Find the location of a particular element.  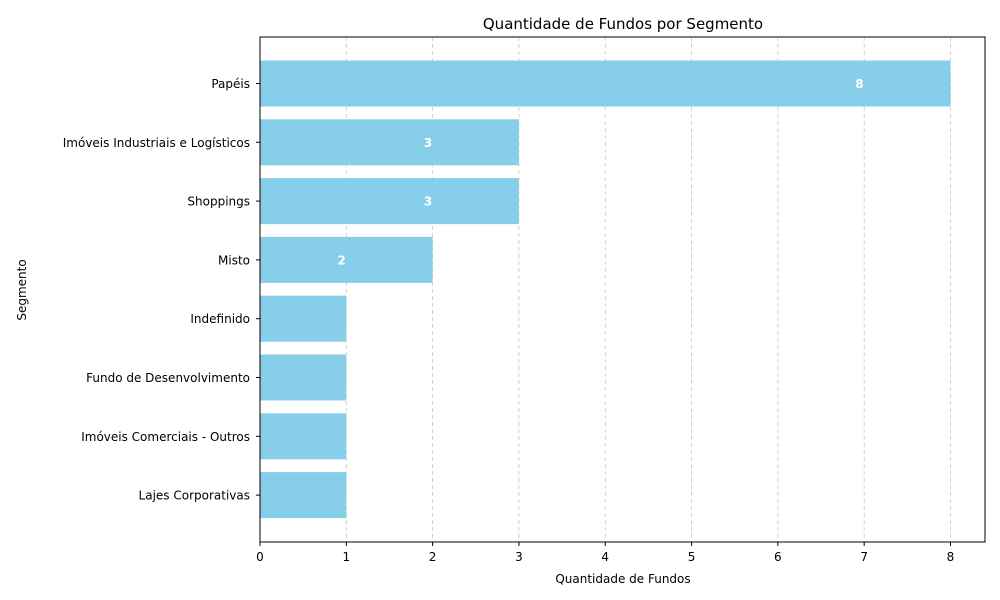

x-tick-label: 0 is located at coordinates (260, 557).